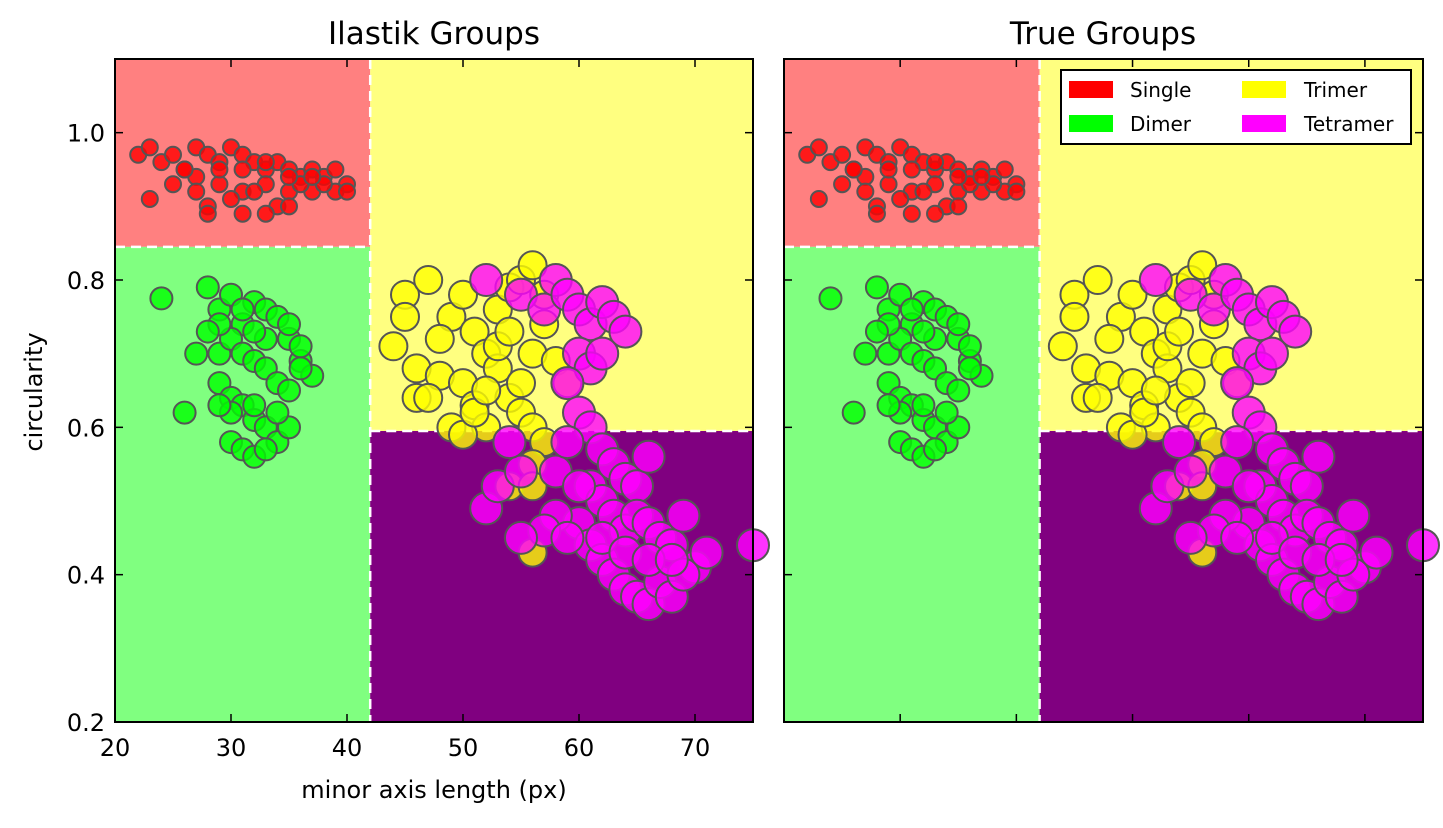 This screenshot has width=1443, height=828. Describe the element at coordinates (1348, 124) in the screenshot. I see `legend-label-tetramer: Tetramer` at that location.